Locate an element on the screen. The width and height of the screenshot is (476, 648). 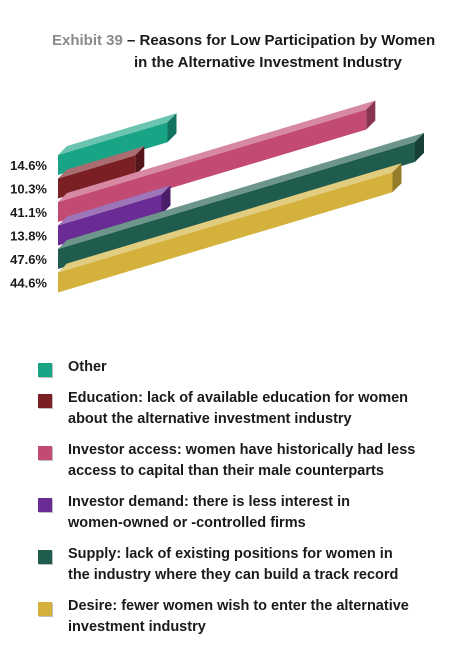
bar-5-end is located at coordinates (419, 147).